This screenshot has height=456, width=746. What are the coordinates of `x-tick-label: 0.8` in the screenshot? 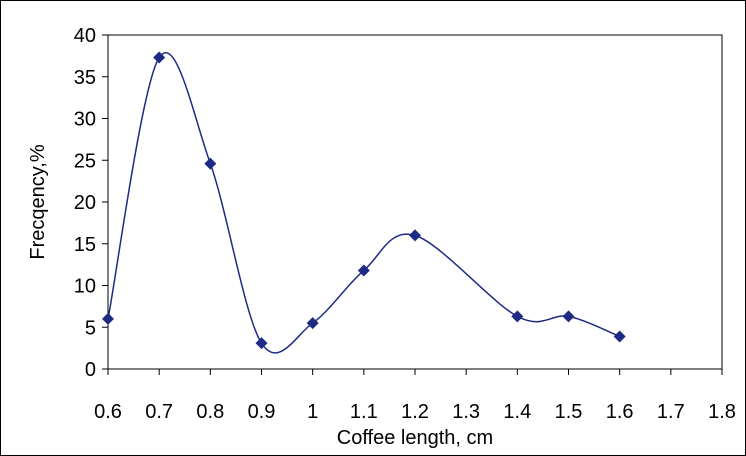 It's located at (210, 412).